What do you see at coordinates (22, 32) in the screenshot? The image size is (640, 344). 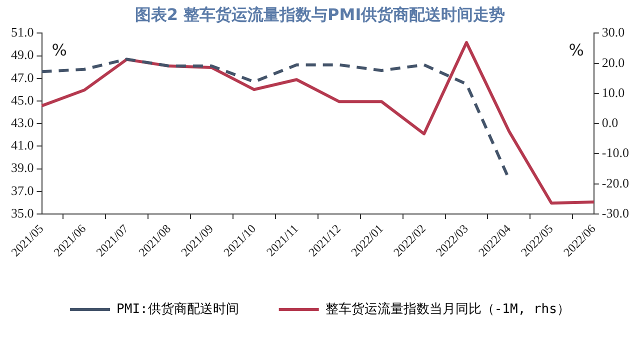 I see `y-tick-label: 51.0` at bounding box center [22, 32].